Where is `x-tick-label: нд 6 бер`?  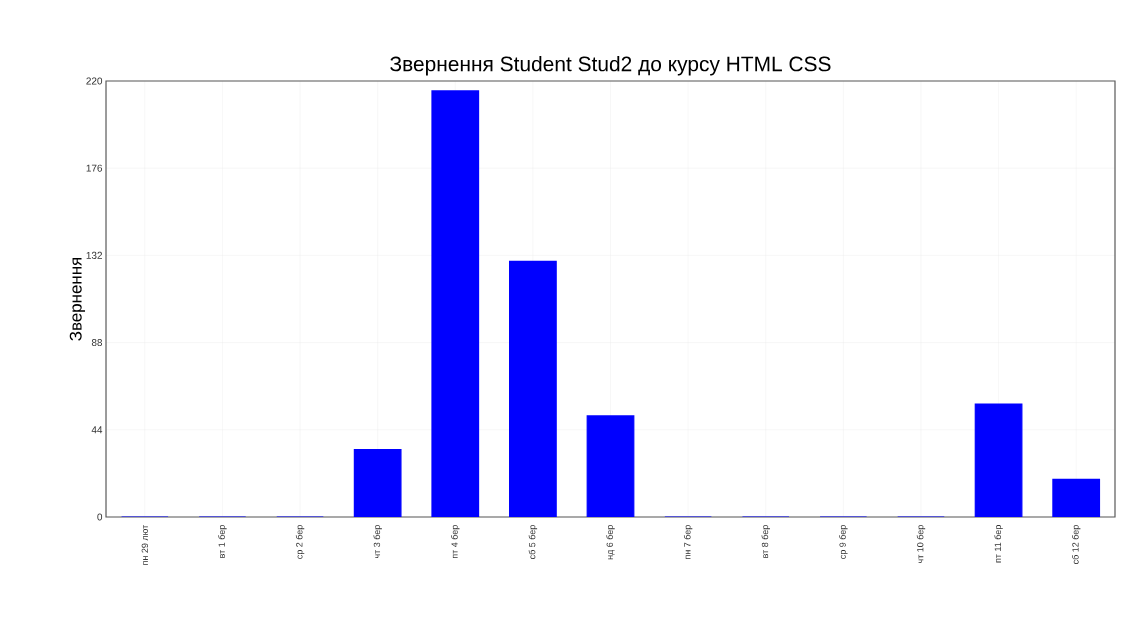 x-tick-label: нд 6 бер is located at coordinates (610, 542).